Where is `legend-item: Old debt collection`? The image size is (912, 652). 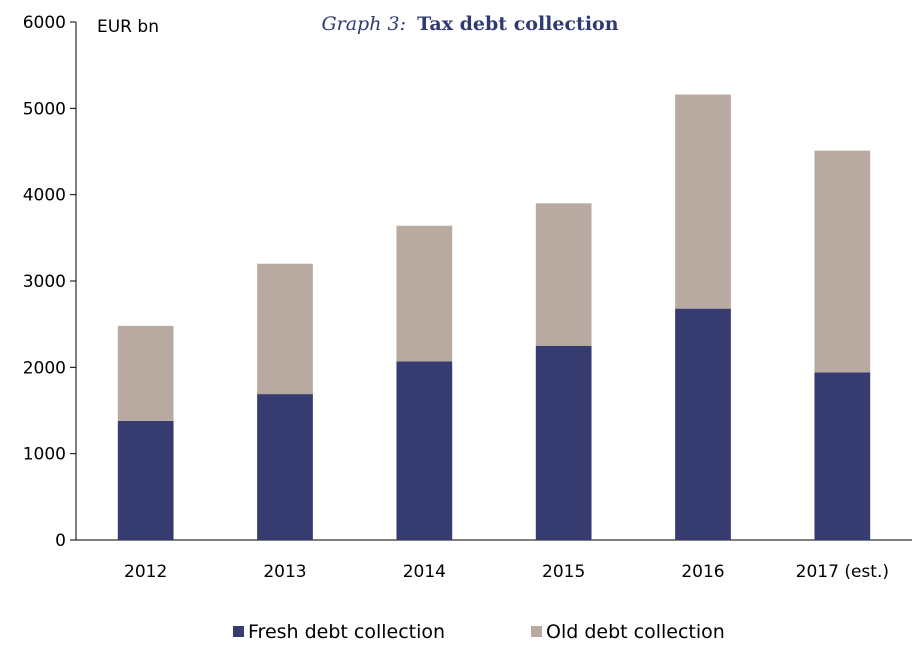
legend-item: Old debt collection is located at coordinates (628, 632).